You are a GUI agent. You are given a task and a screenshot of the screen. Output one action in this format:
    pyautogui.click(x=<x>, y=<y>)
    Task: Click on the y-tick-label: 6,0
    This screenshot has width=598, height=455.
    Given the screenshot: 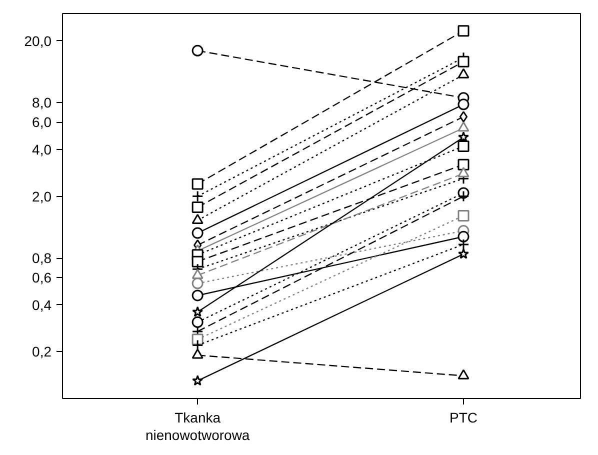 What is the action you would take?
    pyautogui.click(x=42, y=122)
    